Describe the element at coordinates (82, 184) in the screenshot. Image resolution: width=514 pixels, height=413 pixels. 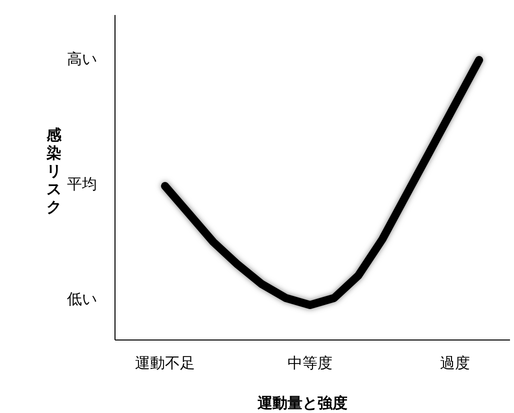
I see `text: 平均` at that location.